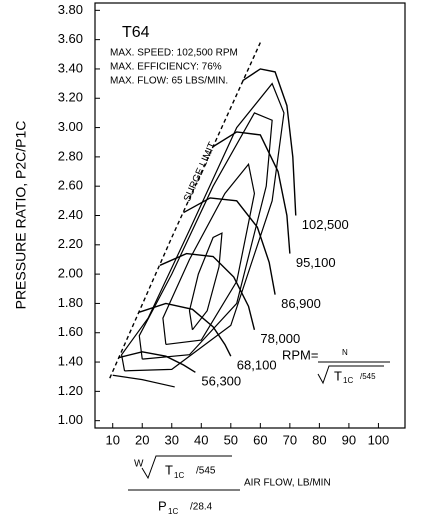  Describe the element at coordinates (368, 376) in the screenshot. I see `rpm-t-div: /545` at that location.